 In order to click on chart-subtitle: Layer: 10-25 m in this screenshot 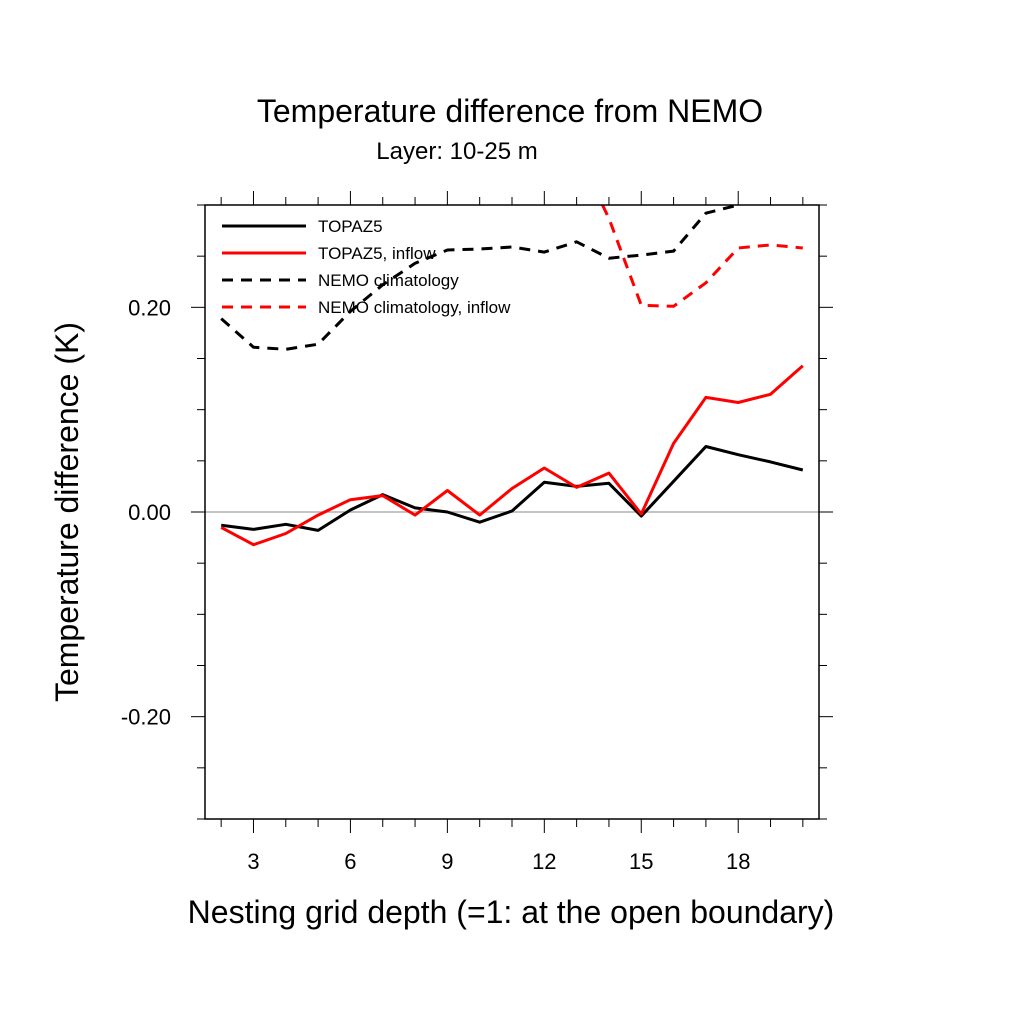, I will do `click(456, 151)`.